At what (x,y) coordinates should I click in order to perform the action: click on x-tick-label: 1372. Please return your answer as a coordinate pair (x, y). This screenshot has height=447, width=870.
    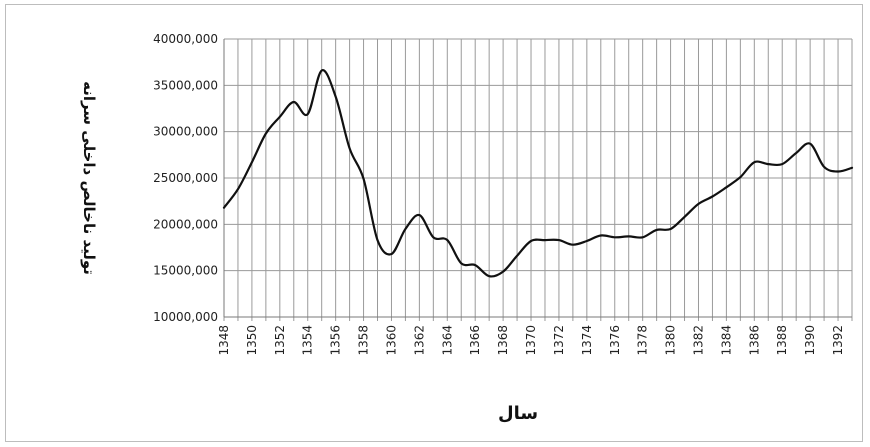
    Looking at the image, I should click on (559, 340).